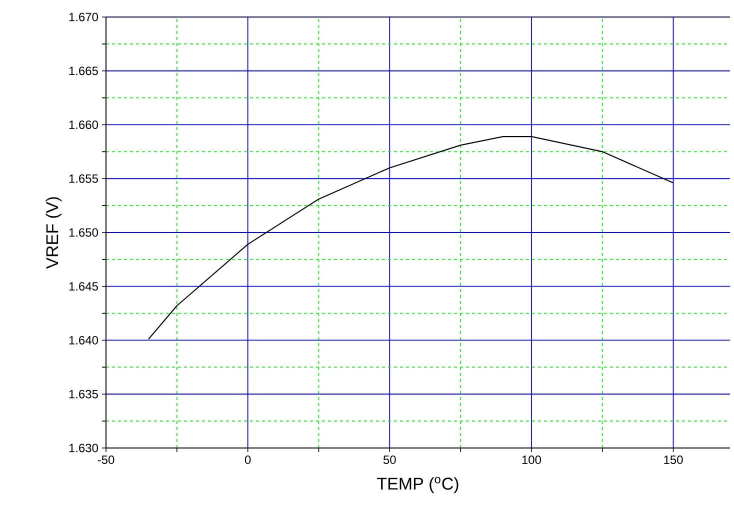  Describe the element at coordinates (83, 124) in the screenshot. I see `y-tick-label: 1.660` at that location.